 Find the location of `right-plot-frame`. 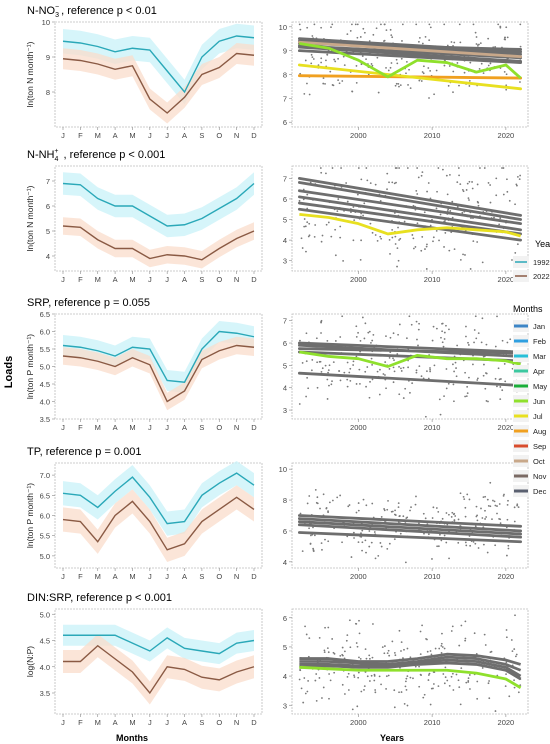

right-plot-frame is located at coordinates (410, 366).